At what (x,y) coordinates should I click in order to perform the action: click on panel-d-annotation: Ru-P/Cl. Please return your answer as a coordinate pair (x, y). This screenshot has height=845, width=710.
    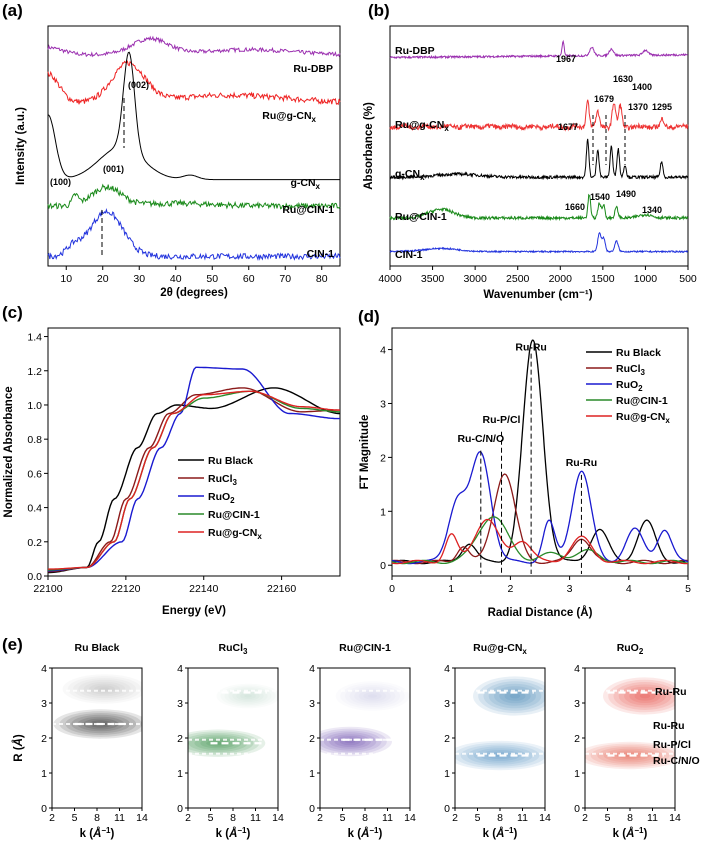
    Looking at the image, I should click on (502, 420).